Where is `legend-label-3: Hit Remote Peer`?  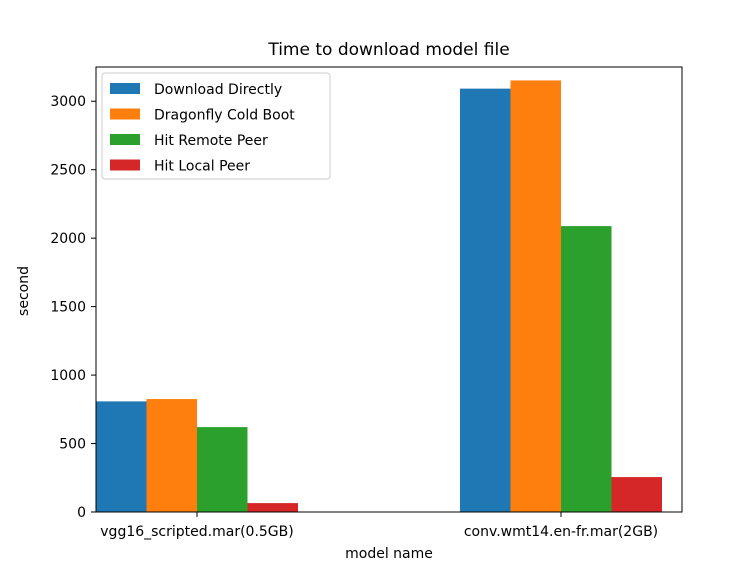
legend-label-3: Hit Remote Peer is located at coordinates (211, 141).